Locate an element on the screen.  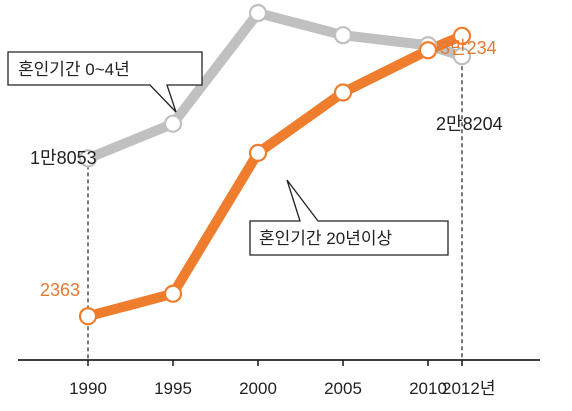
x-tick-label: 2010 is located at coordinates (428, 388).